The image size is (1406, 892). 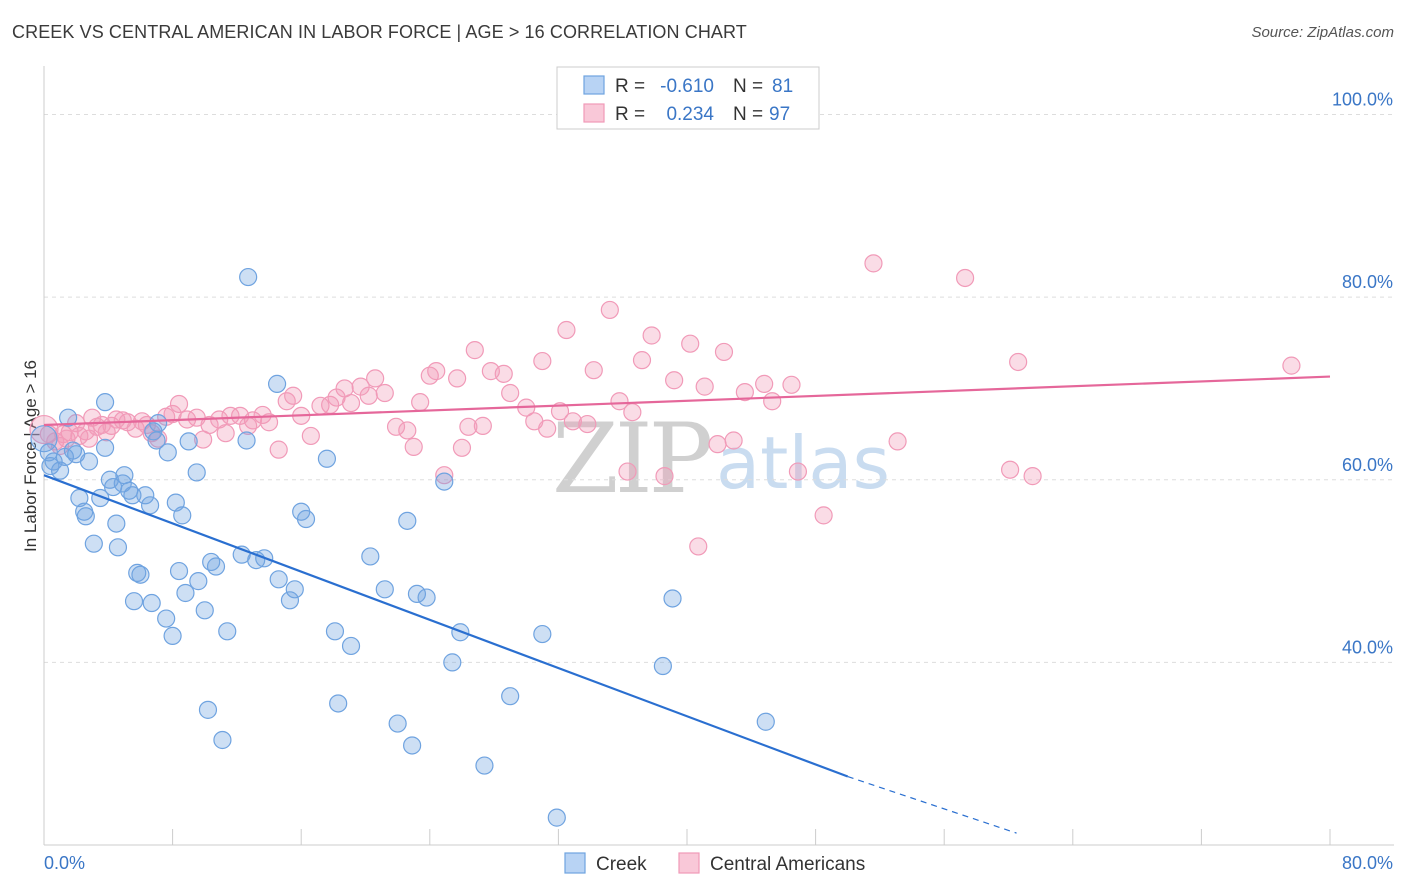 I want to click on series-swatch-central, so click(x=689, y=863).